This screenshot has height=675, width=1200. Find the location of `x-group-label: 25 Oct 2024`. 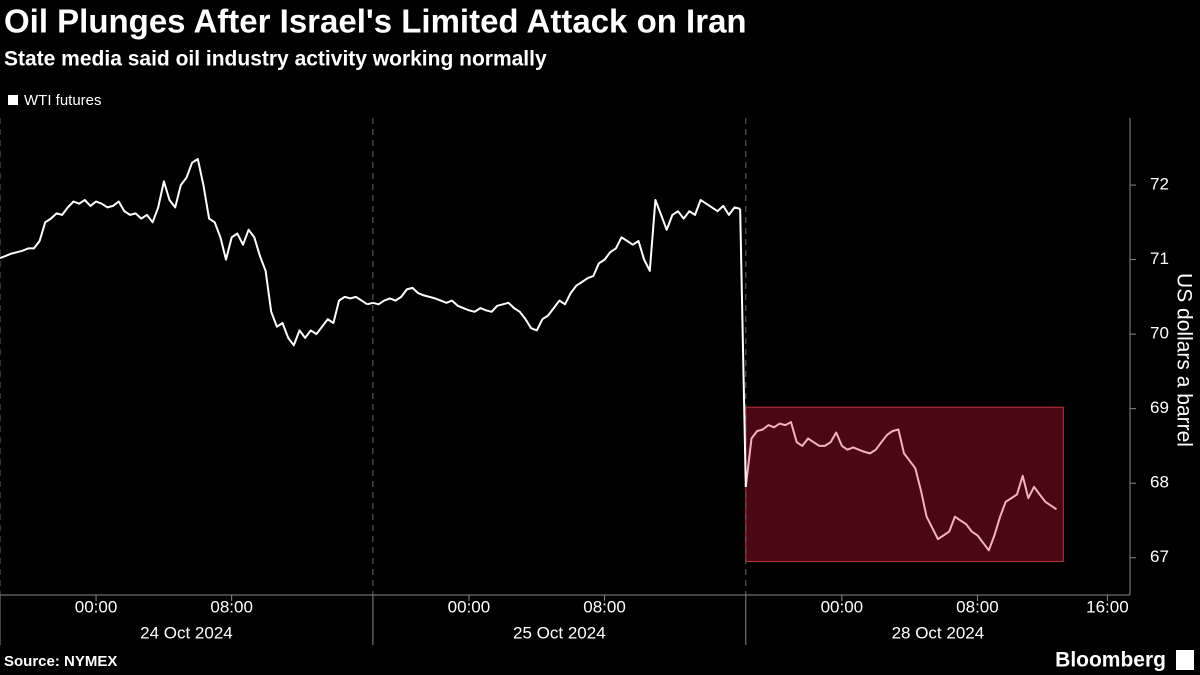

x-group-label: 25 Oct 2024 is located at coordinates (559, 632).